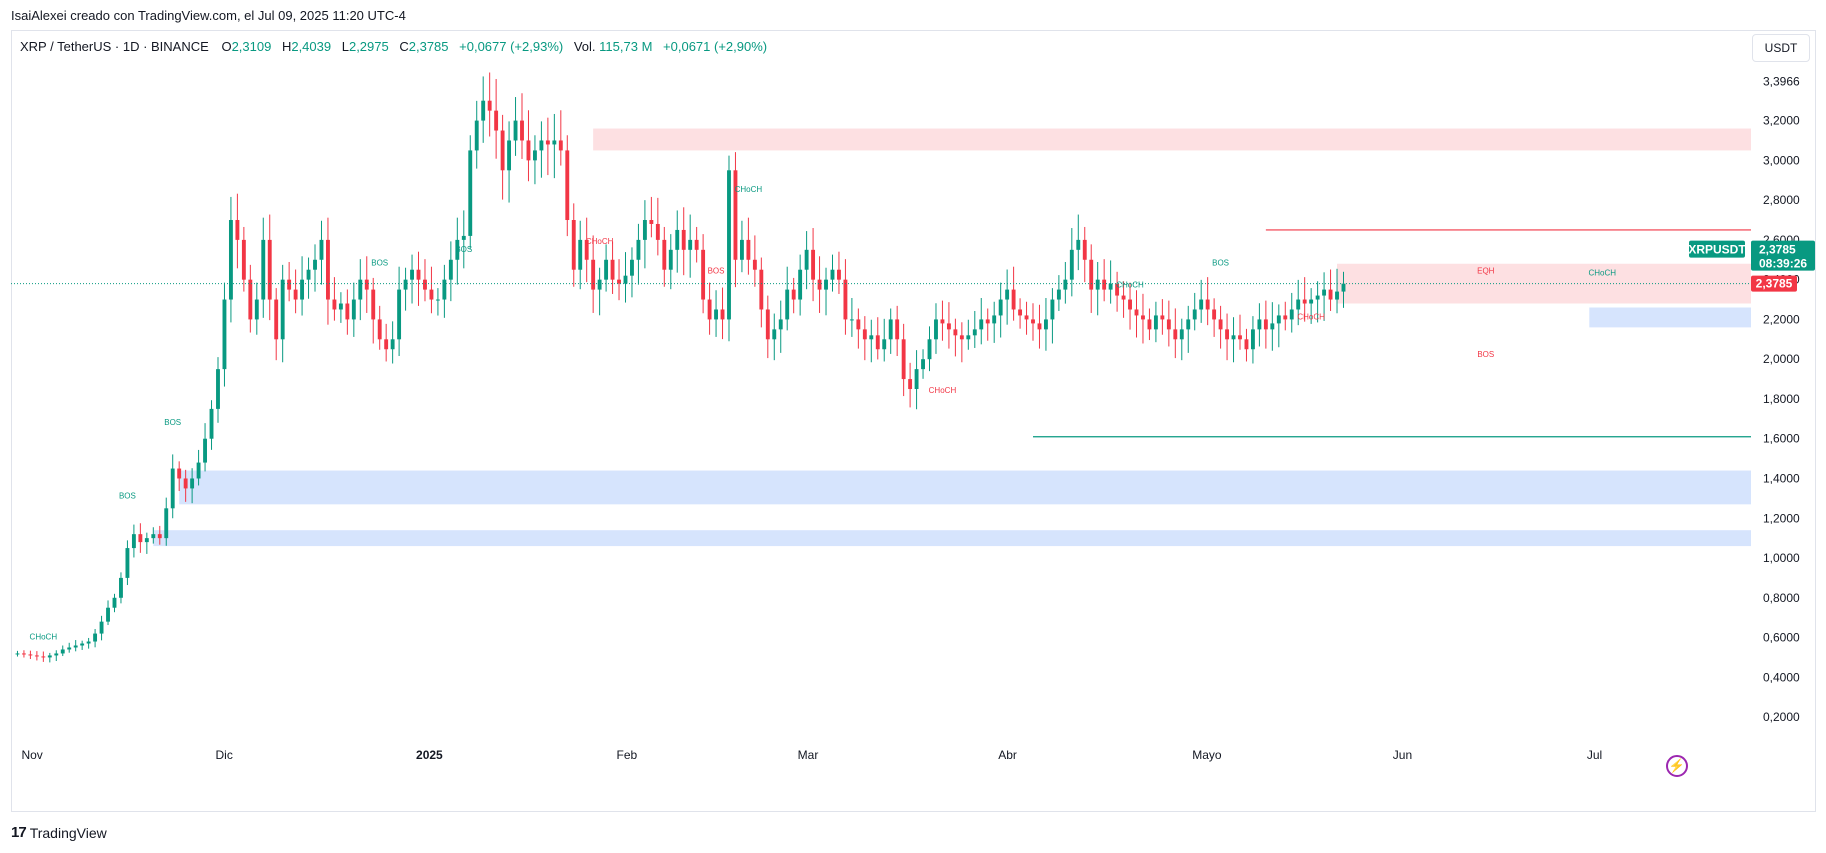  I want to click on y-tick-label: 2,8000, so click(1781, 200).